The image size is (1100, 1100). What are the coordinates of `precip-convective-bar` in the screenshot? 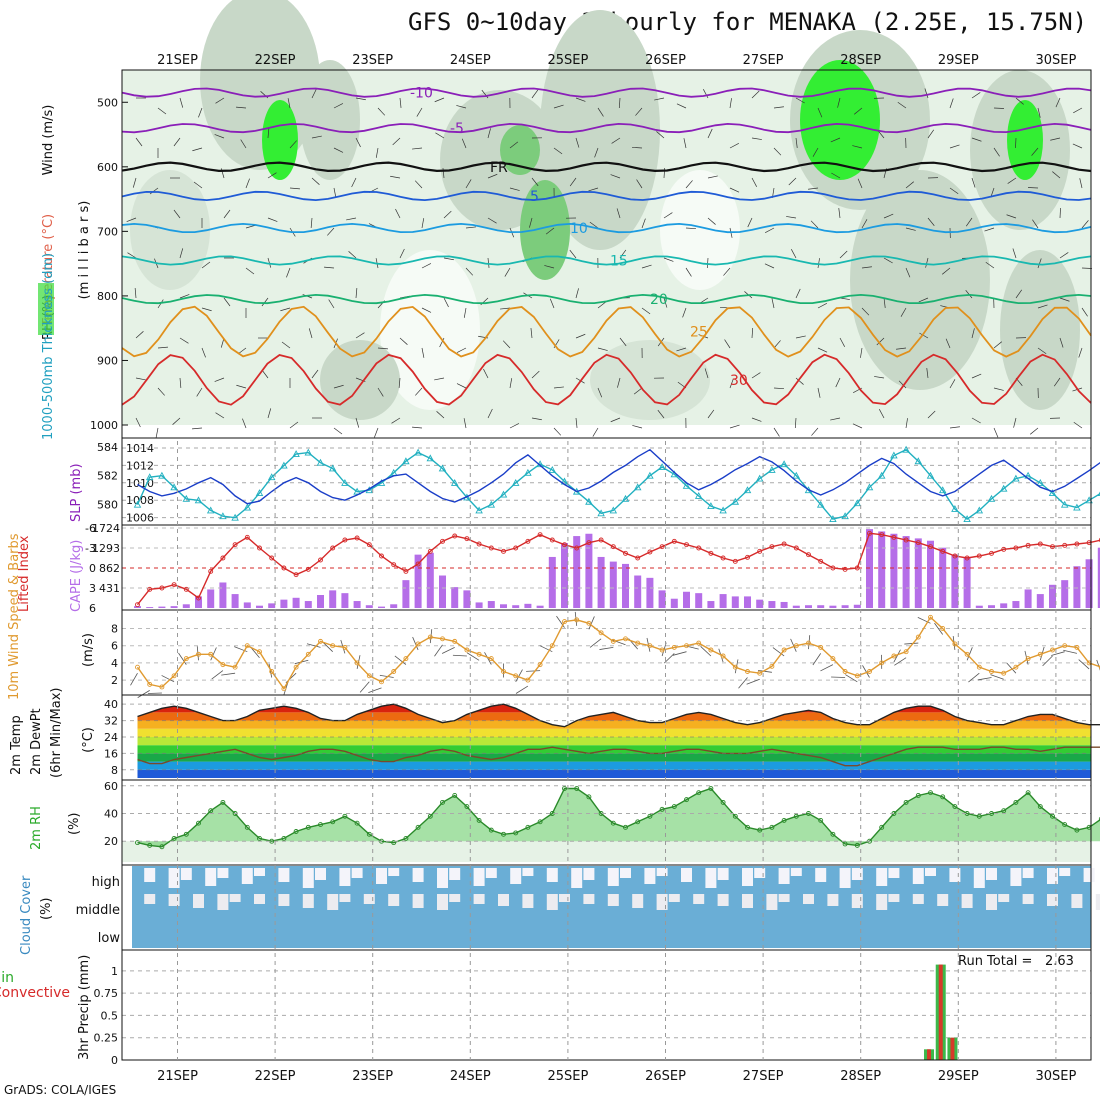 It's located at (952, 1048).